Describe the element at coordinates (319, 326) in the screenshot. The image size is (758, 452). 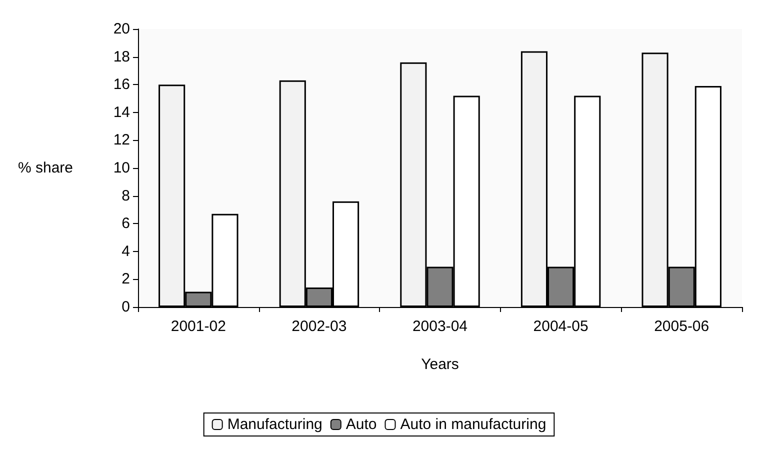
I see `x-tick-label: 2002-03` at that location.